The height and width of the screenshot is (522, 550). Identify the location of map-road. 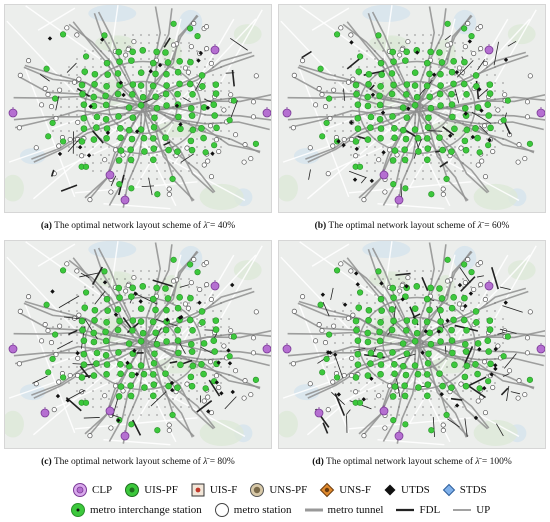
(411, 442).